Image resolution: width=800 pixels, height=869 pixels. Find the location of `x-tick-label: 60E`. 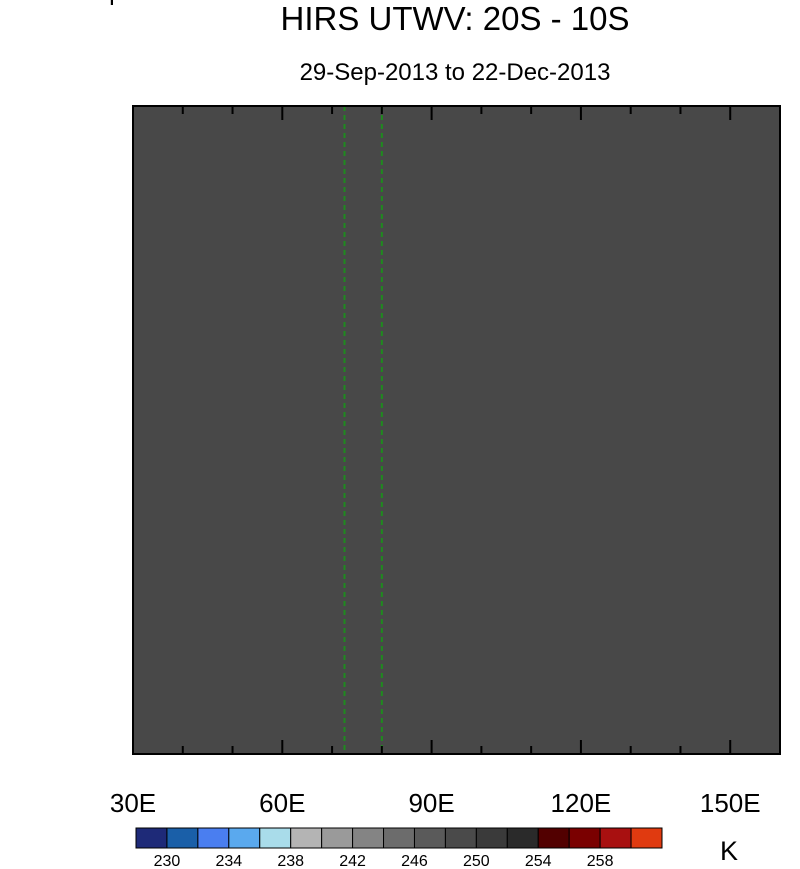

x-tick-label: 60E is located at coordinates (282, 803).